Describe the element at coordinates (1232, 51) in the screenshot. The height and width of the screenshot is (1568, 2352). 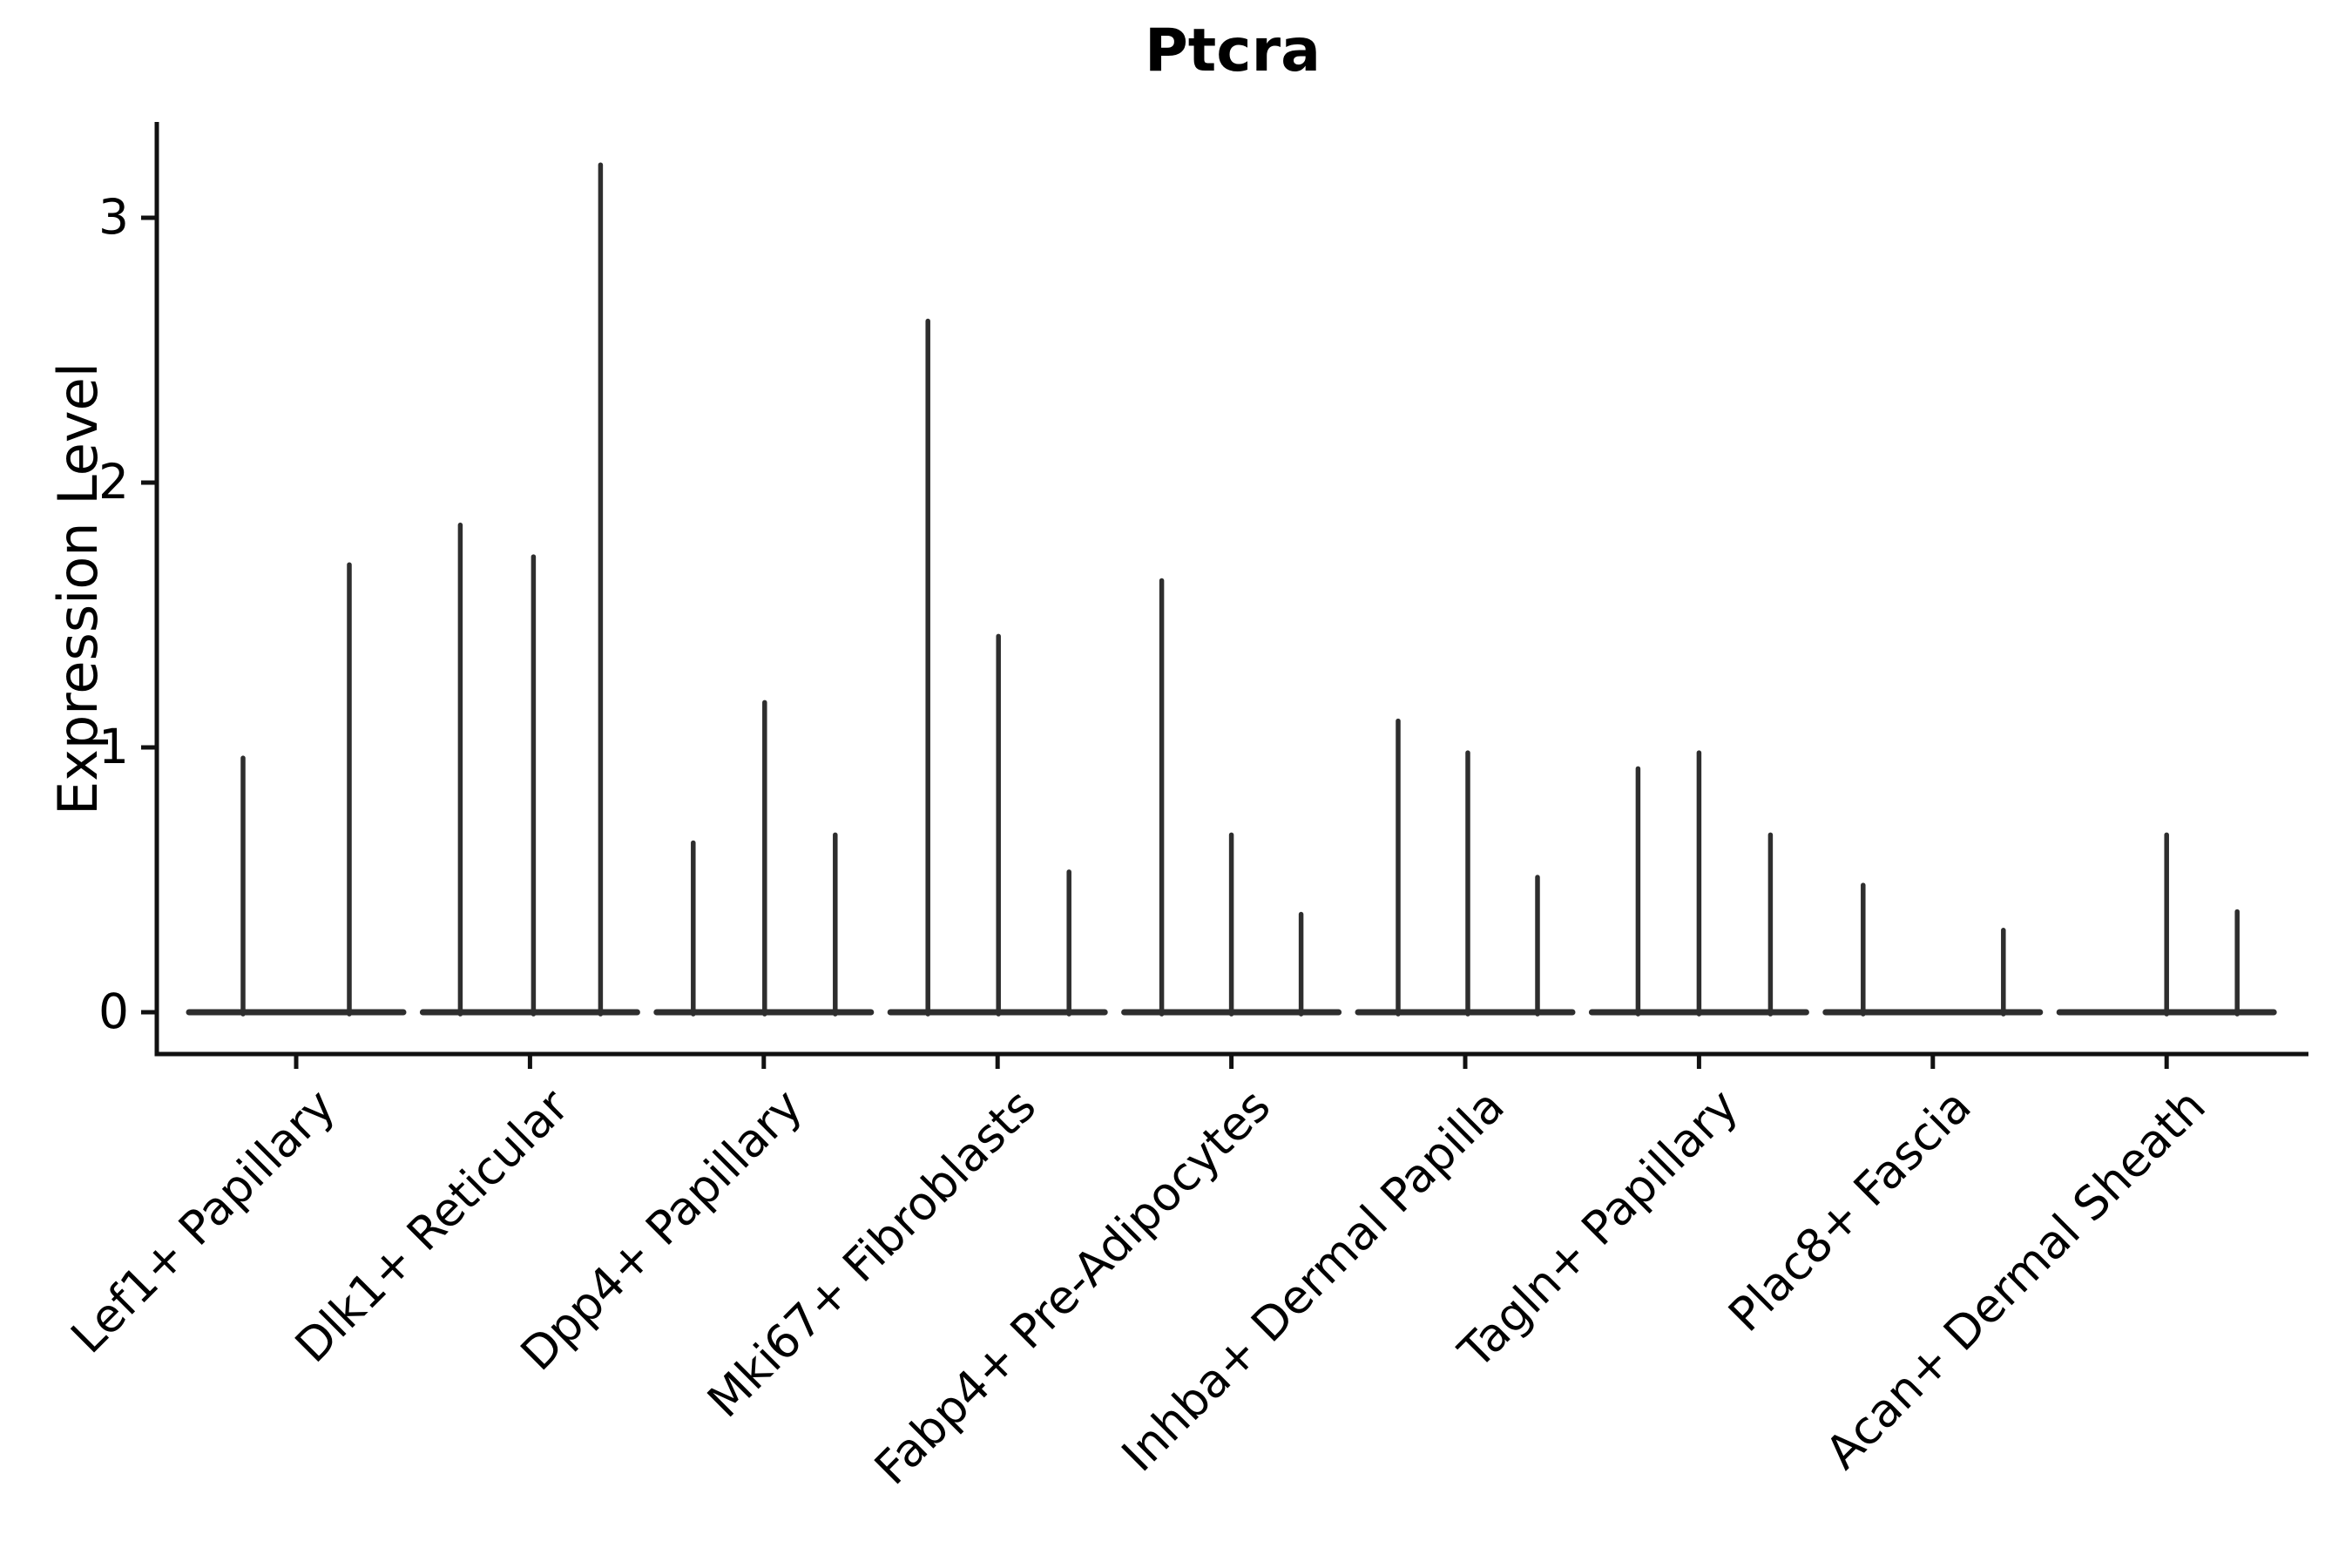
I see `chart-title: Ptcra` at that location.